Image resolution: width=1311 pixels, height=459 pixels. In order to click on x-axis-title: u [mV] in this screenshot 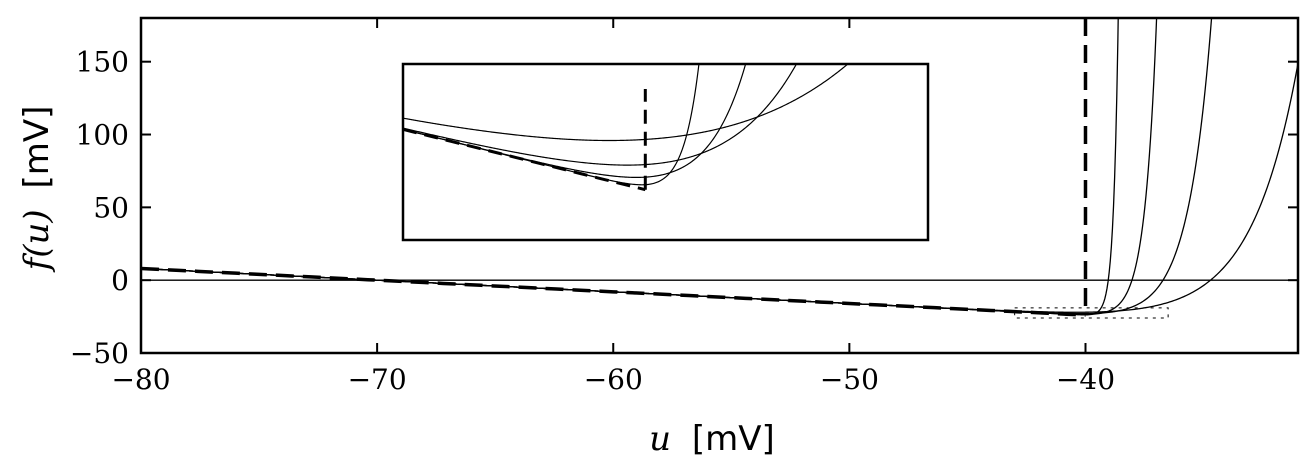, I will do `click(712, 439)`.